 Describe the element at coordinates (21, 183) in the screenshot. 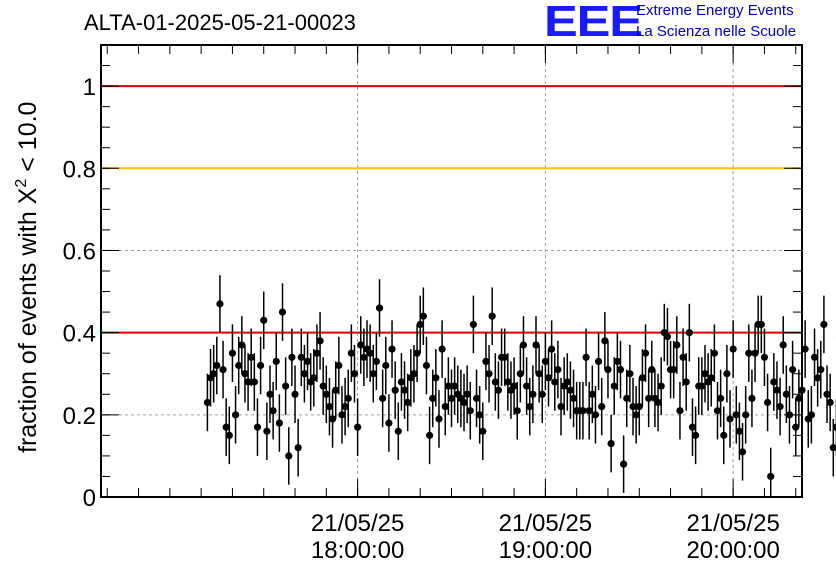

I see `y-axis-label-superscript: 2` at that location.